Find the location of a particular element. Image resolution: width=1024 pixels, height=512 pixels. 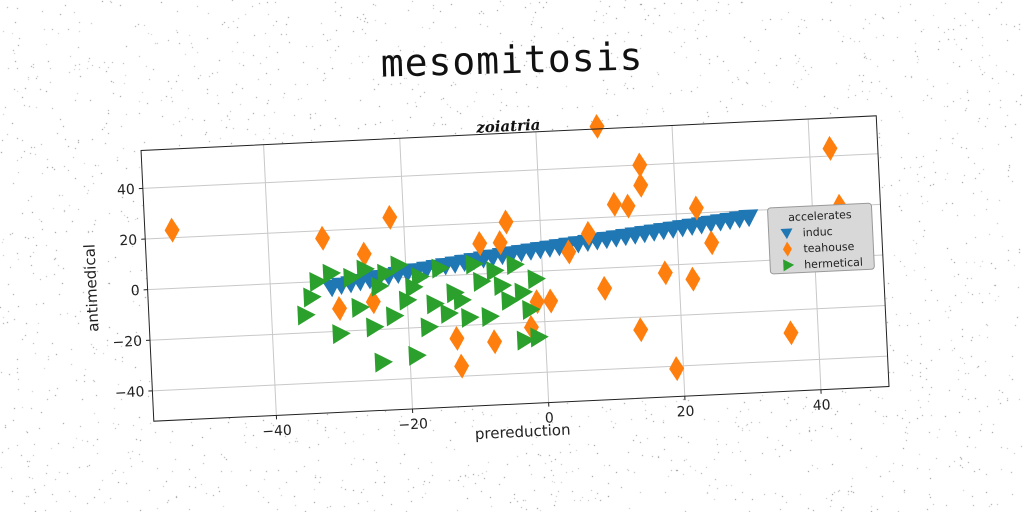

x-axis-label: prereduction is located at coordinates (523, 432).